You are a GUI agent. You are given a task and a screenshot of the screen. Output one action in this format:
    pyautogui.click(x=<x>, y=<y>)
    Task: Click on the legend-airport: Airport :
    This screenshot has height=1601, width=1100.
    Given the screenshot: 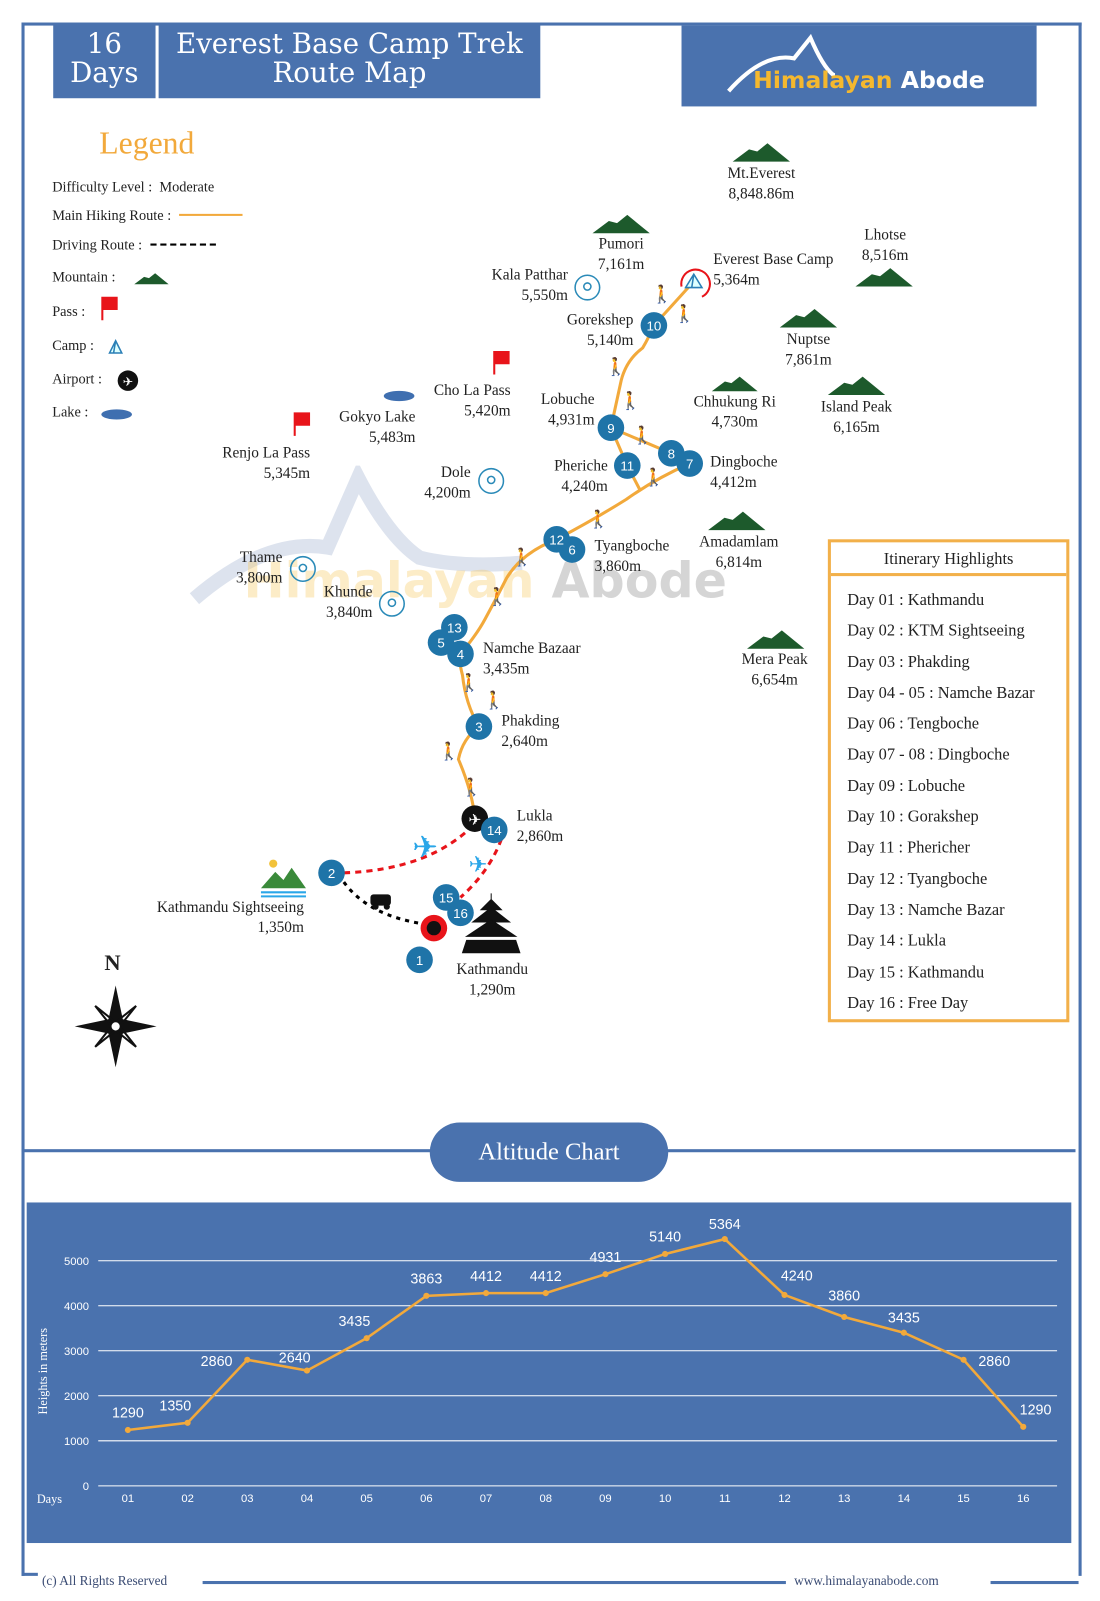 What is the action you would take?
    pyautogui.click(x=77, y=380)
    